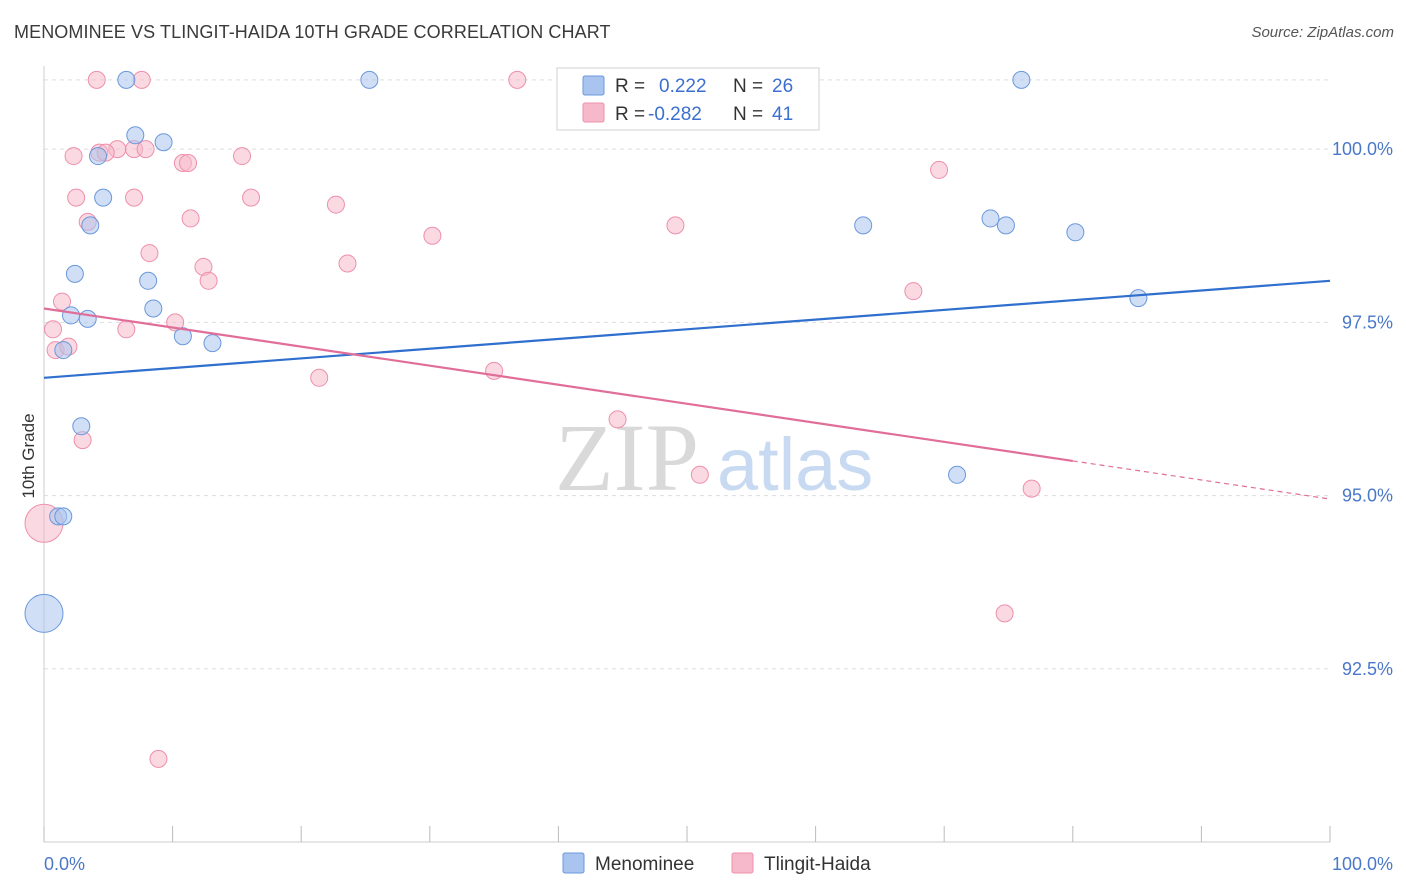 The height and width of the screenshot is (892, 1406). What do you see at coordinates (1362, 149) in the screenshot?
I see `y-tick-label: 100.0%` at bounding box center [1362, 149].